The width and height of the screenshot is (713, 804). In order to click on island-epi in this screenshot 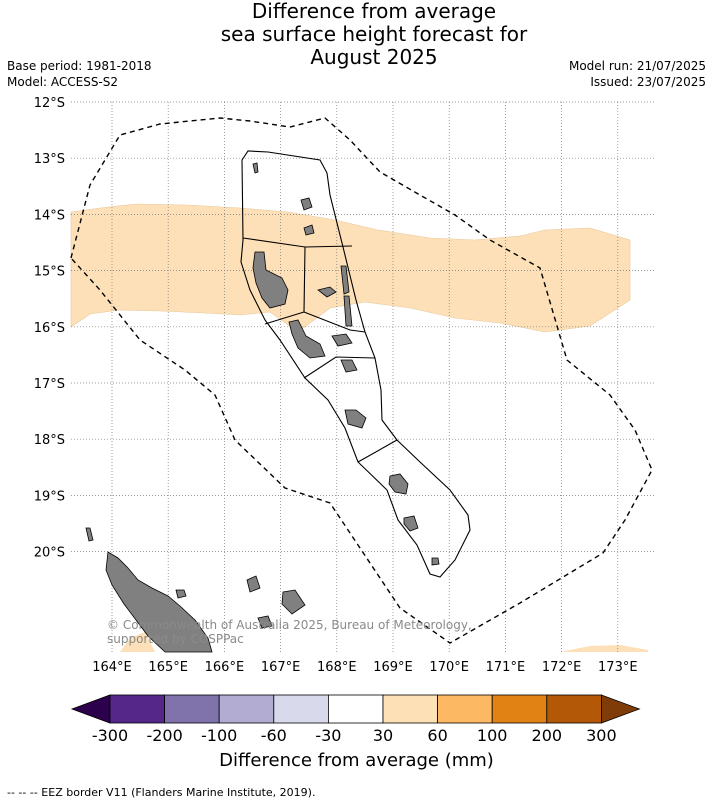, I will do `click(349, 366)`.